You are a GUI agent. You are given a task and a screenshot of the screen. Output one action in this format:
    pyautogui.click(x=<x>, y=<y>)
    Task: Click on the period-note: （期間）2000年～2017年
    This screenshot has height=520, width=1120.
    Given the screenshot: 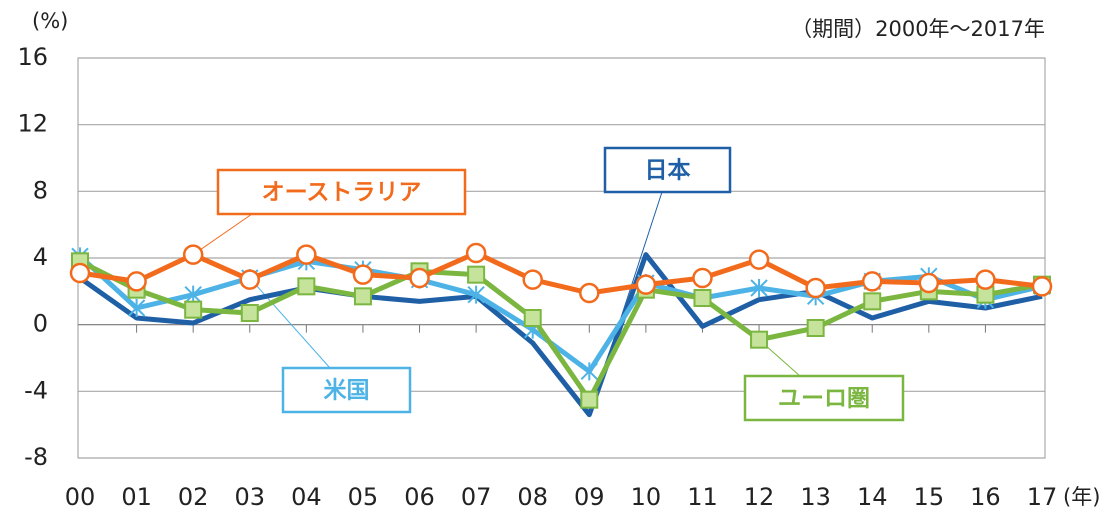 What is the action you would take?
    pyautogui.click(x=918, y=29)
    